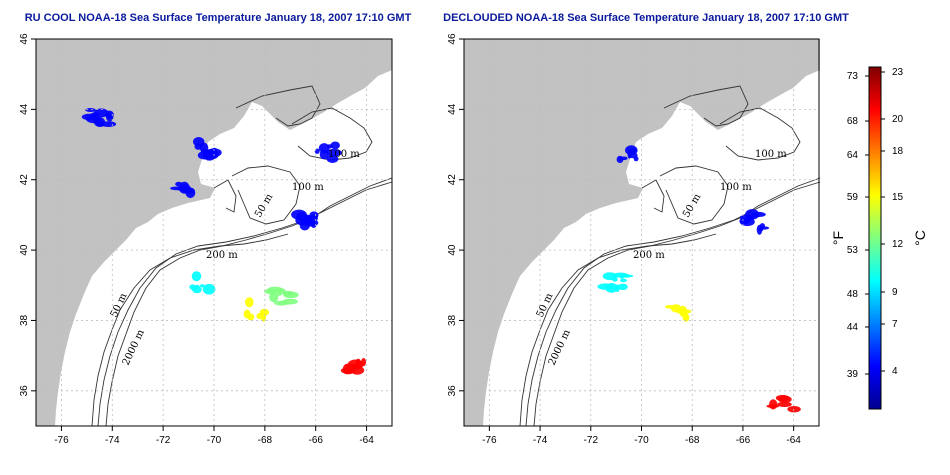 Image resolution: width=950 pixels, height=475 pixels. Describe the element at coordinates (898, 119) in the screenshot. I see `celsius-tick-label: 20` at that location.